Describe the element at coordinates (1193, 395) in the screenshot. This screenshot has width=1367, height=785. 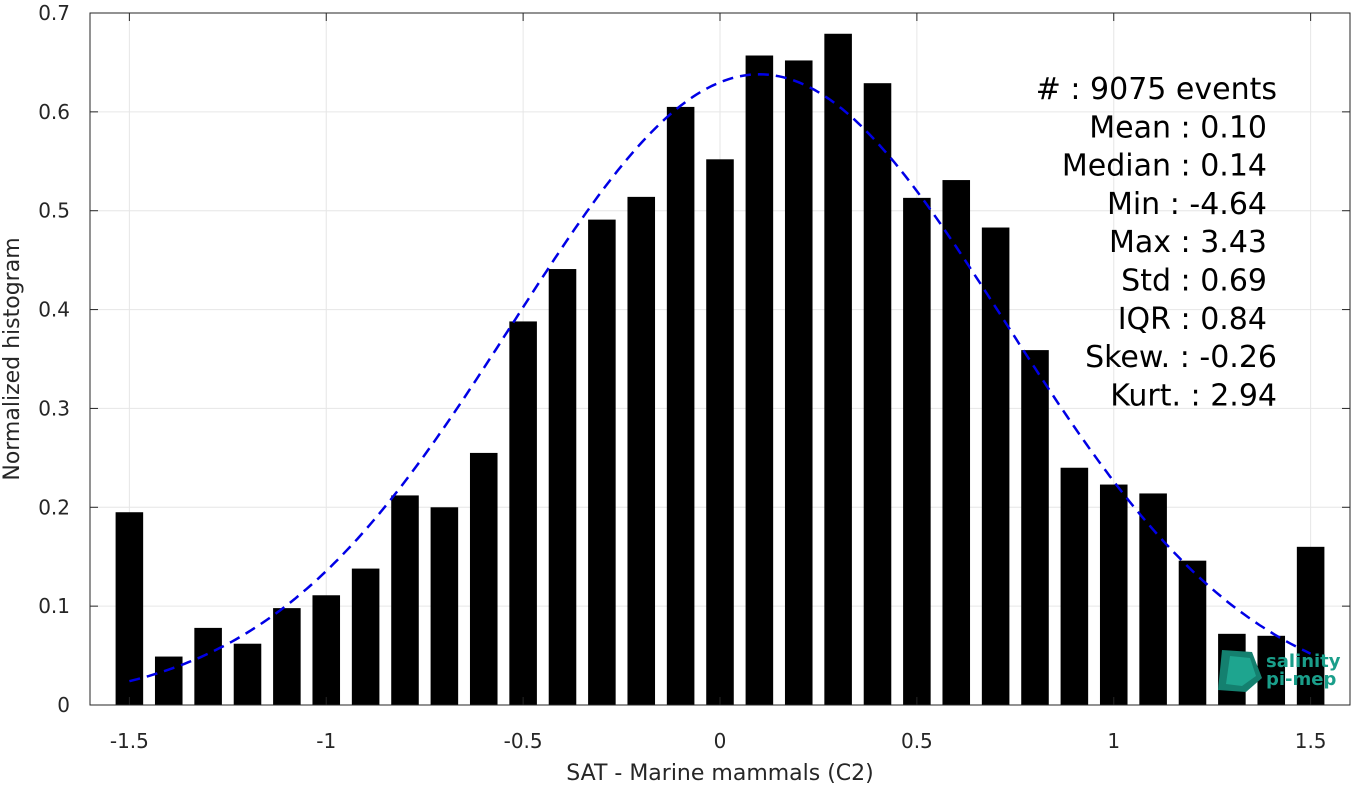
I see `stats-line-8: Kurt. : 2.94` at that location.